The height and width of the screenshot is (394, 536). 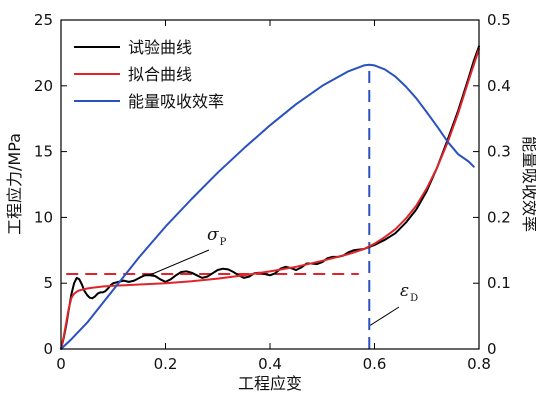 I want to click on y-right-axis-title: 能量吸收效率, so click(x=528, y=184).